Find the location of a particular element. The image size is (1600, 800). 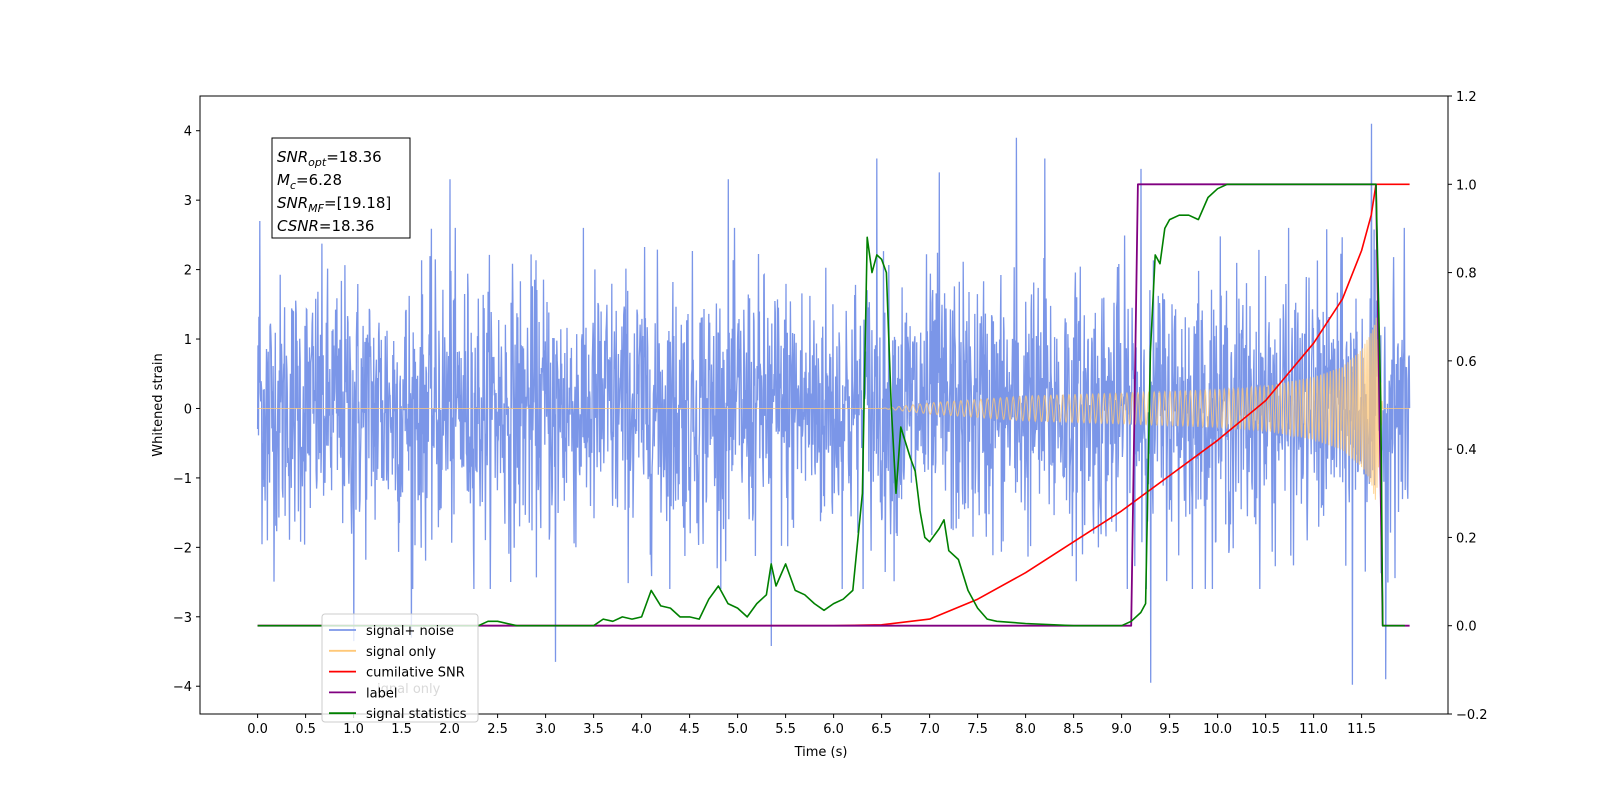

x-axis-label: Time (s) is located at coordinates (821, 752).